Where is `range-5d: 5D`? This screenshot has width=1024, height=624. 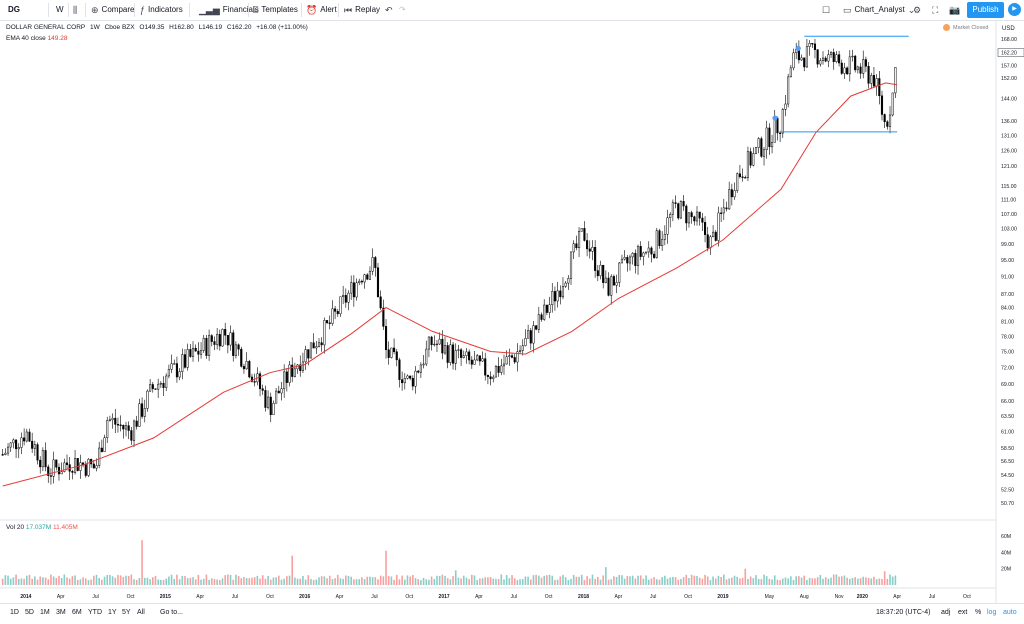
range-5d: 5D is located at coordinates (29, 612).